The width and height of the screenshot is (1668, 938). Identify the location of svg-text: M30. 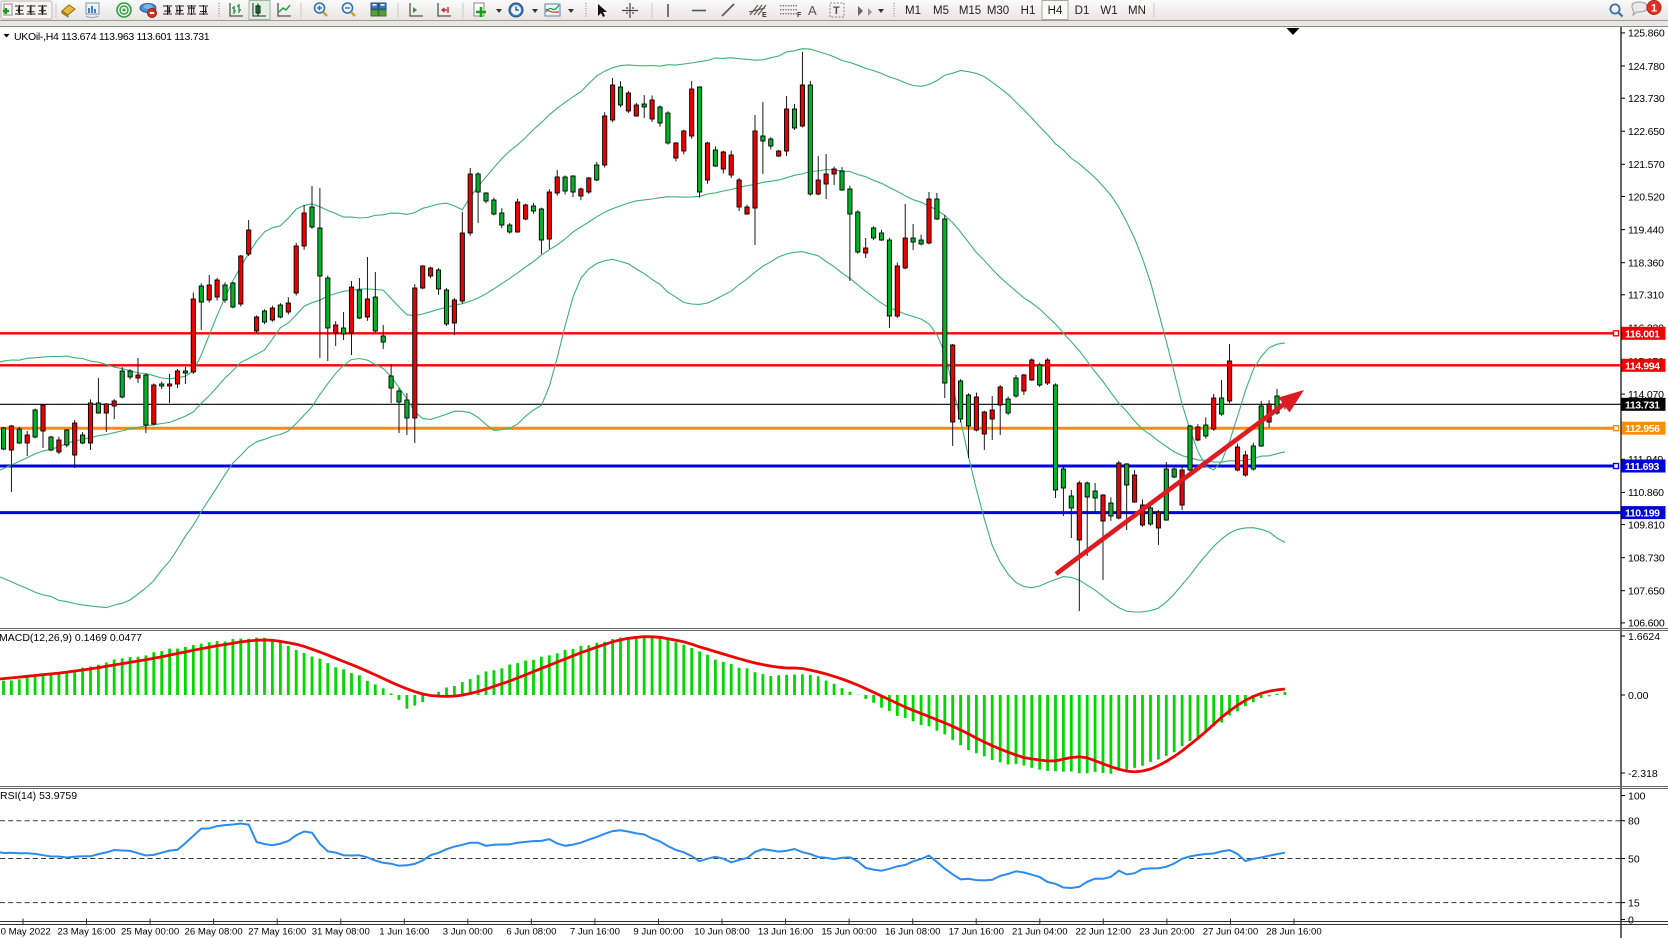
(998, 11).